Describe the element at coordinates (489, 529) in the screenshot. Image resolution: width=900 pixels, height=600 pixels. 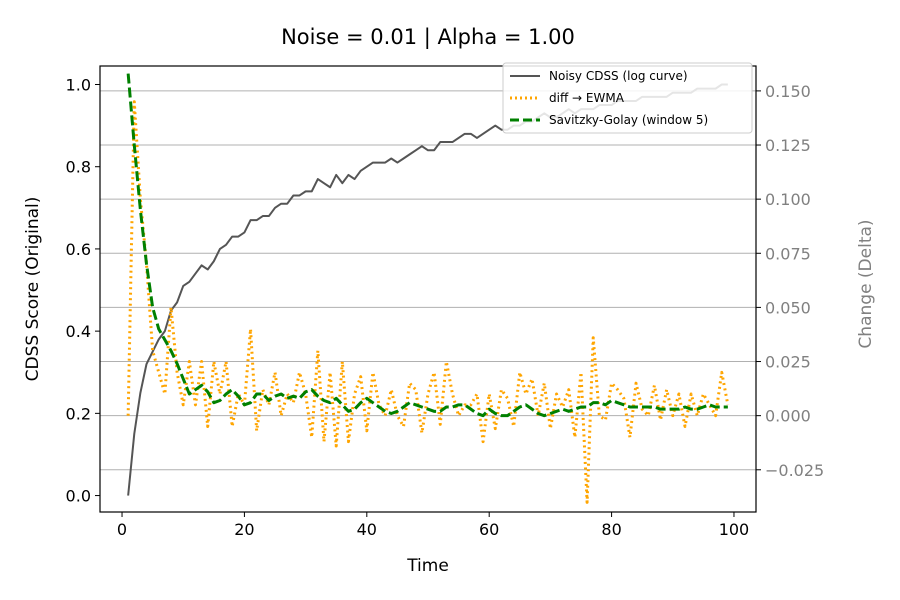
I see `x-tick-label-3: 60` at that location.